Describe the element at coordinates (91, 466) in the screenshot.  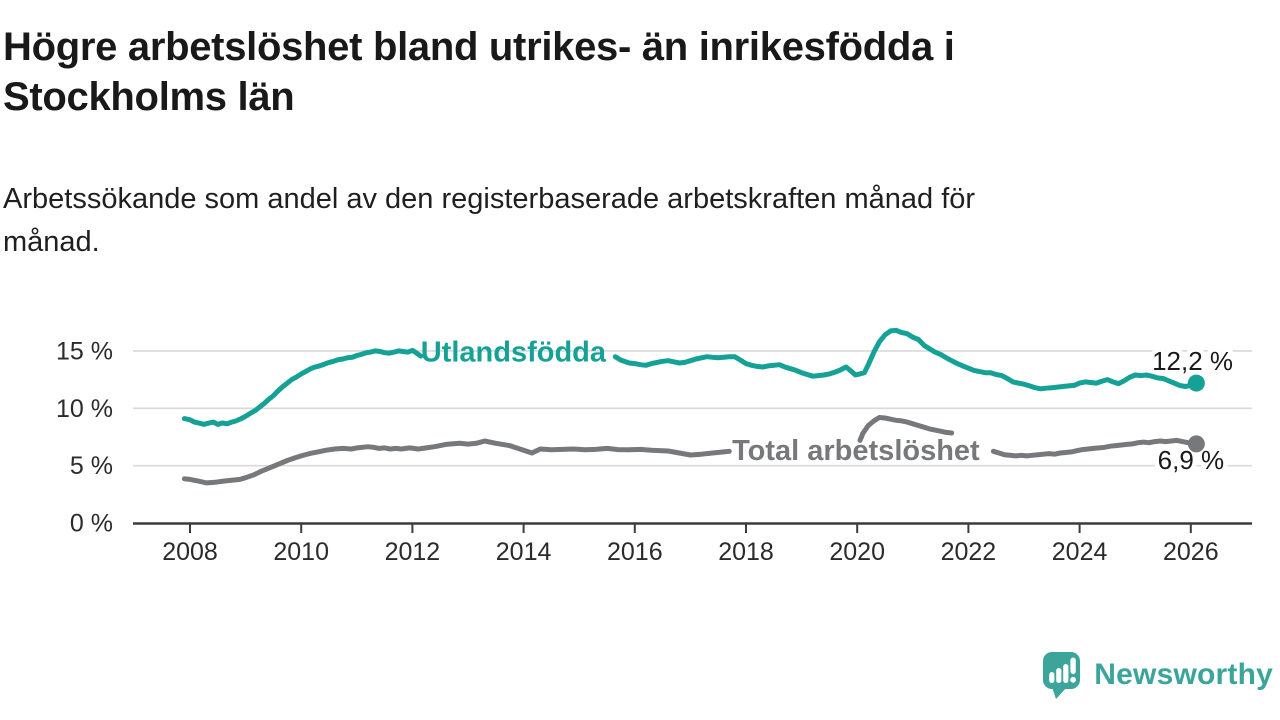
I see `y-tick-label: 5 %` at that location.